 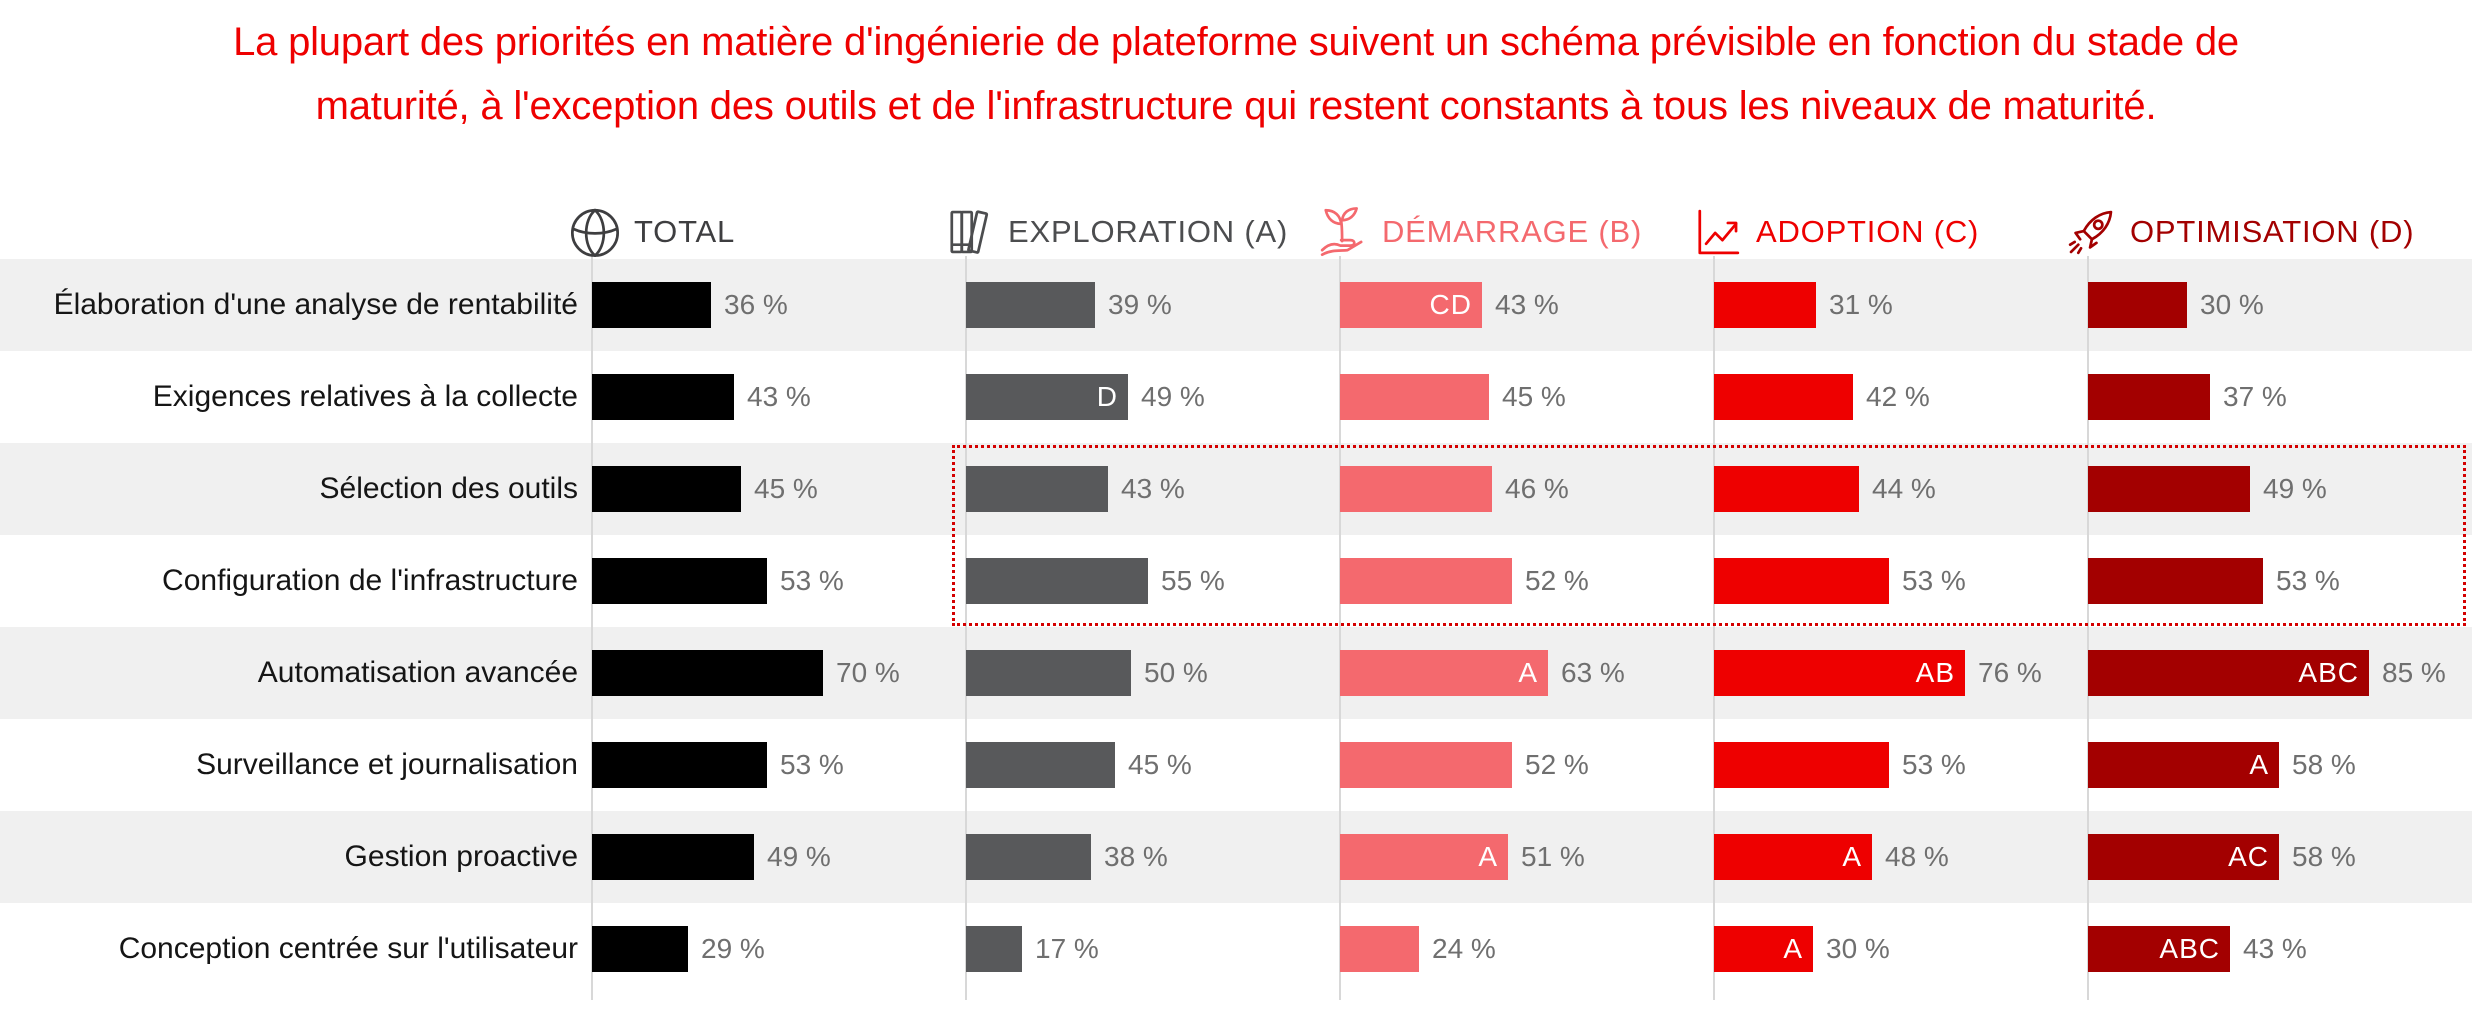 I want to click on bar-adoption: AB, so click(x=1839, y=673).